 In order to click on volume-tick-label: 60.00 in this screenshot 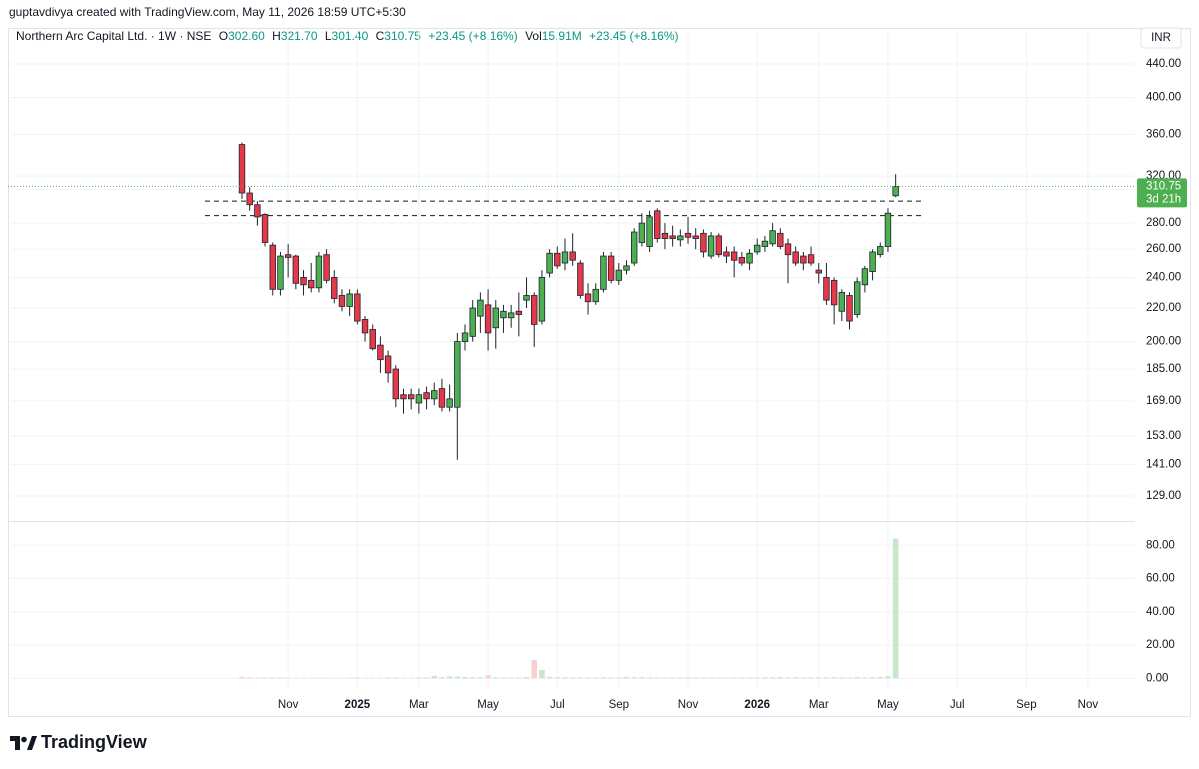, I will do `click(1160, 579)`.